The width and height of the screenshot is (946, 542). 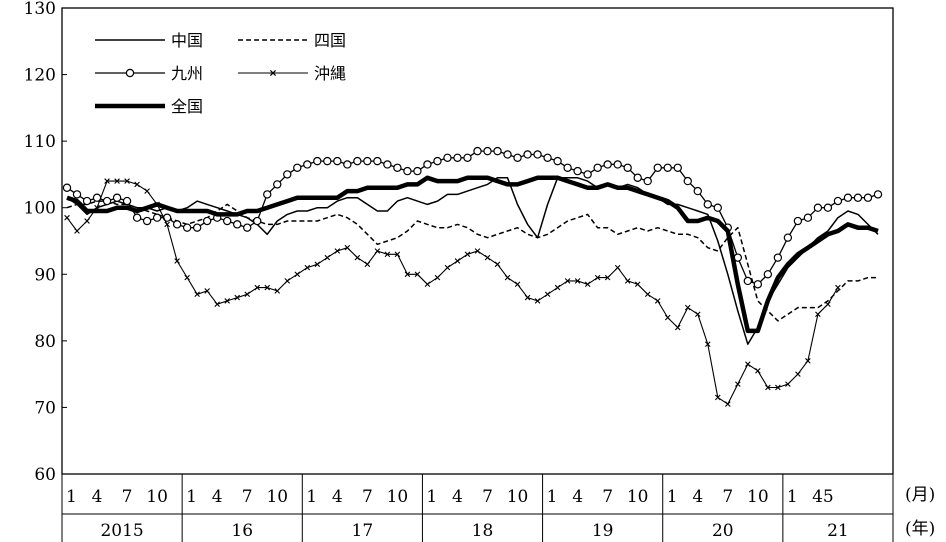 I want to click on legend-label-kyushu: 九州, so click(x=187, y=73).